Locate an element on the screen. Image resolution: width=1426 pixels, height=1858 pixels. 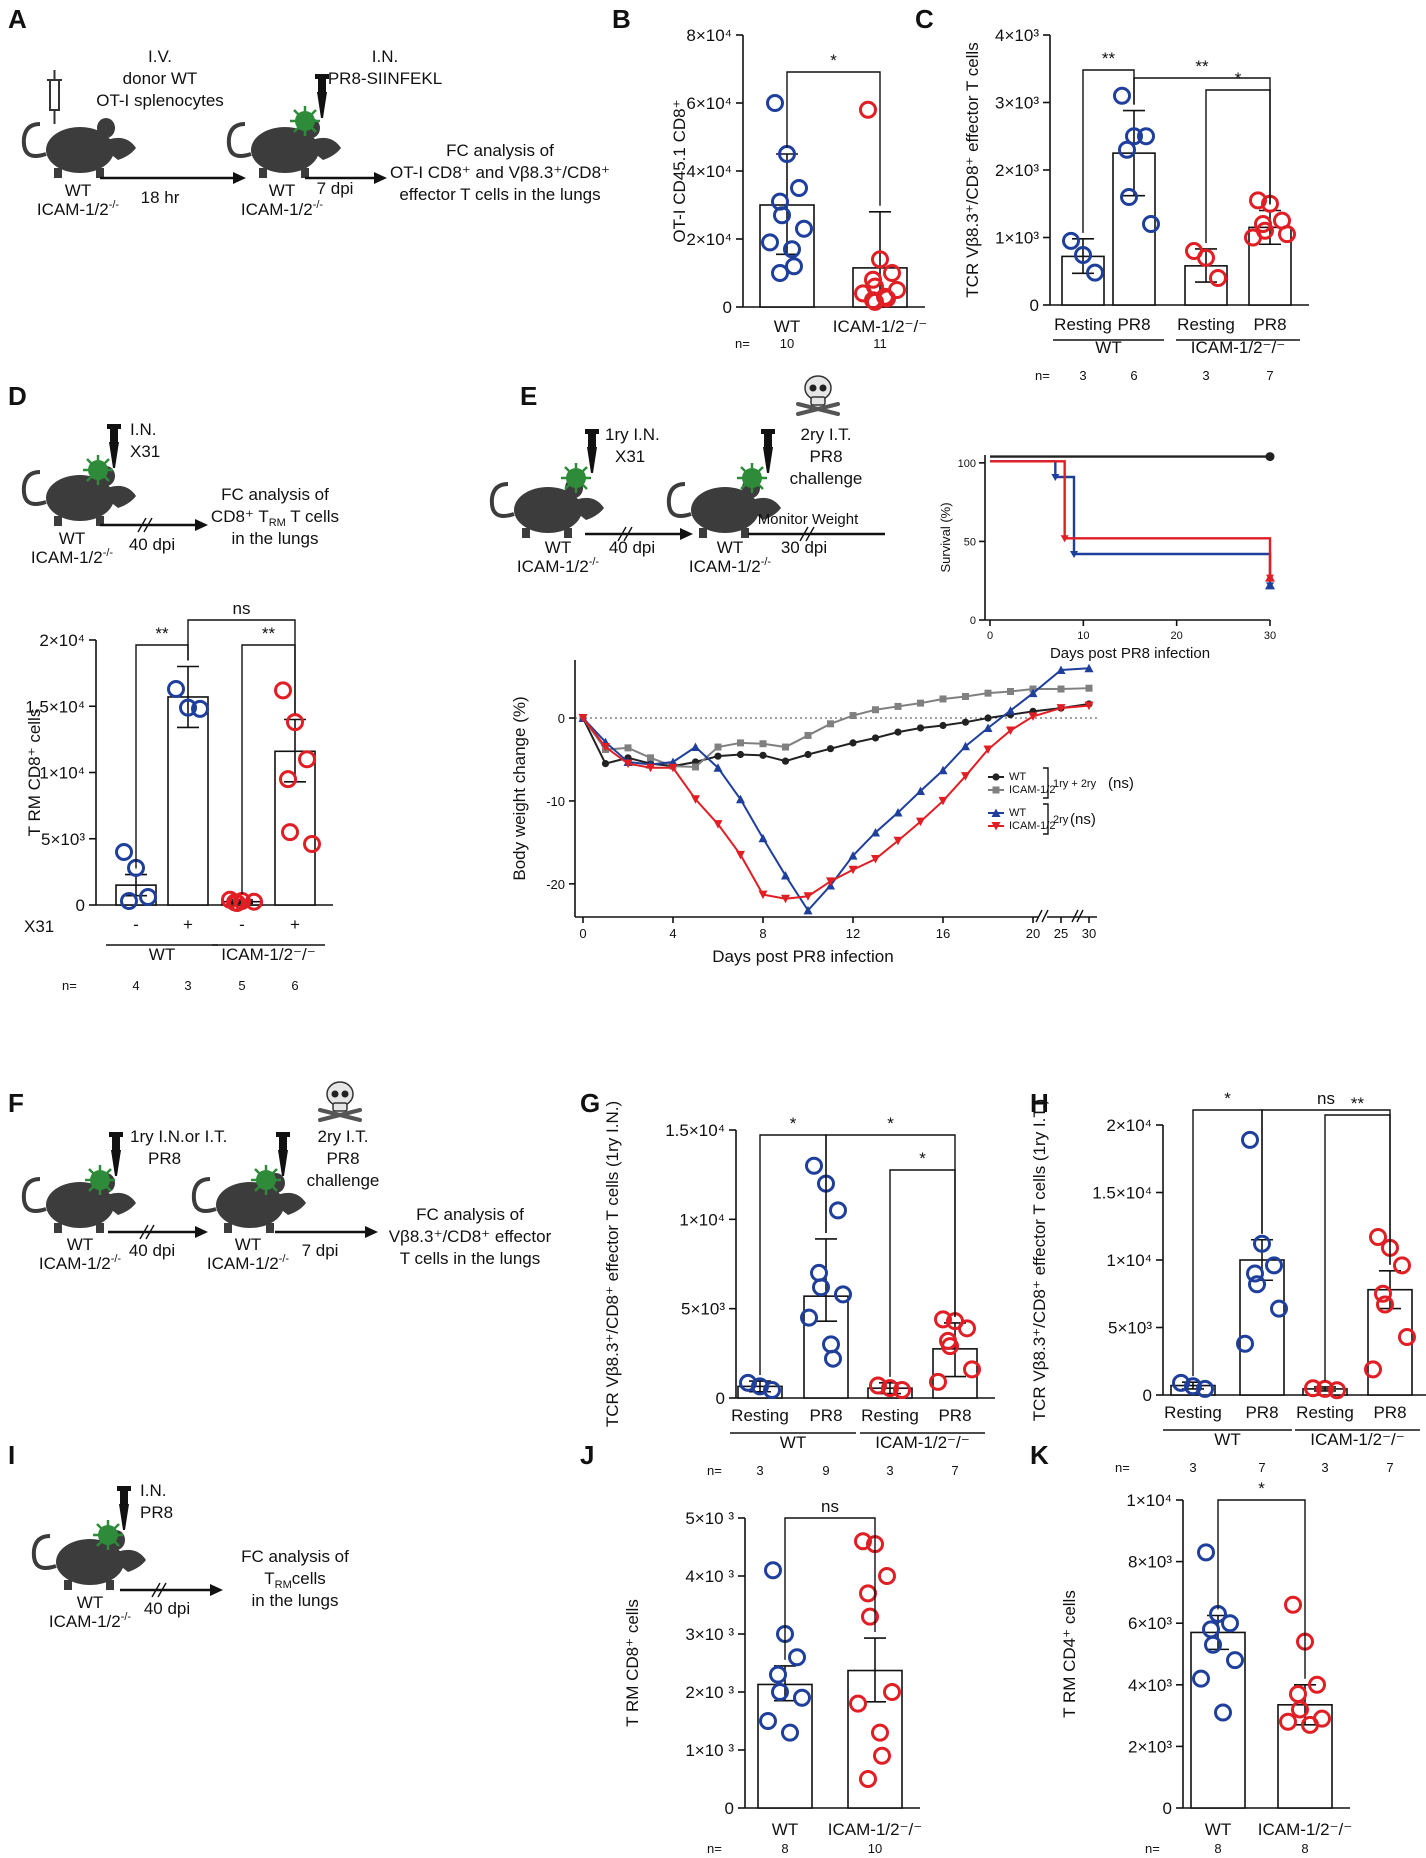
y-tick-label: 3×10 ³ is located at coordinates (709, 1634).